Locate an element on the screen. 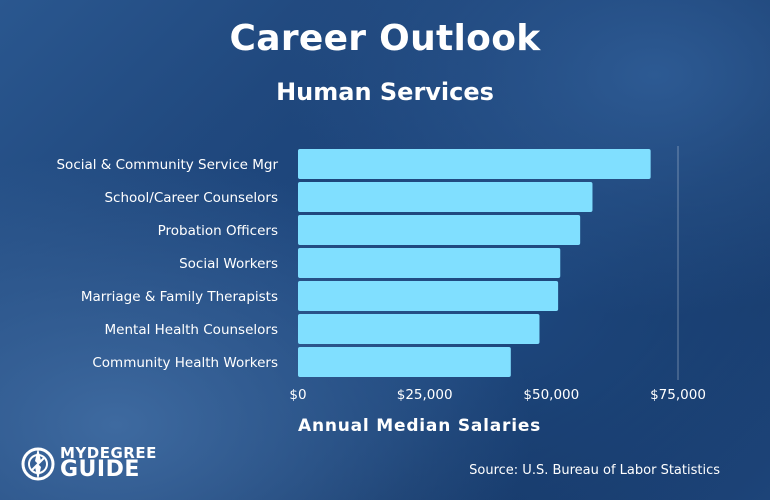  logo-text-top: MYDEGREE is located at coordinates (108, 453).